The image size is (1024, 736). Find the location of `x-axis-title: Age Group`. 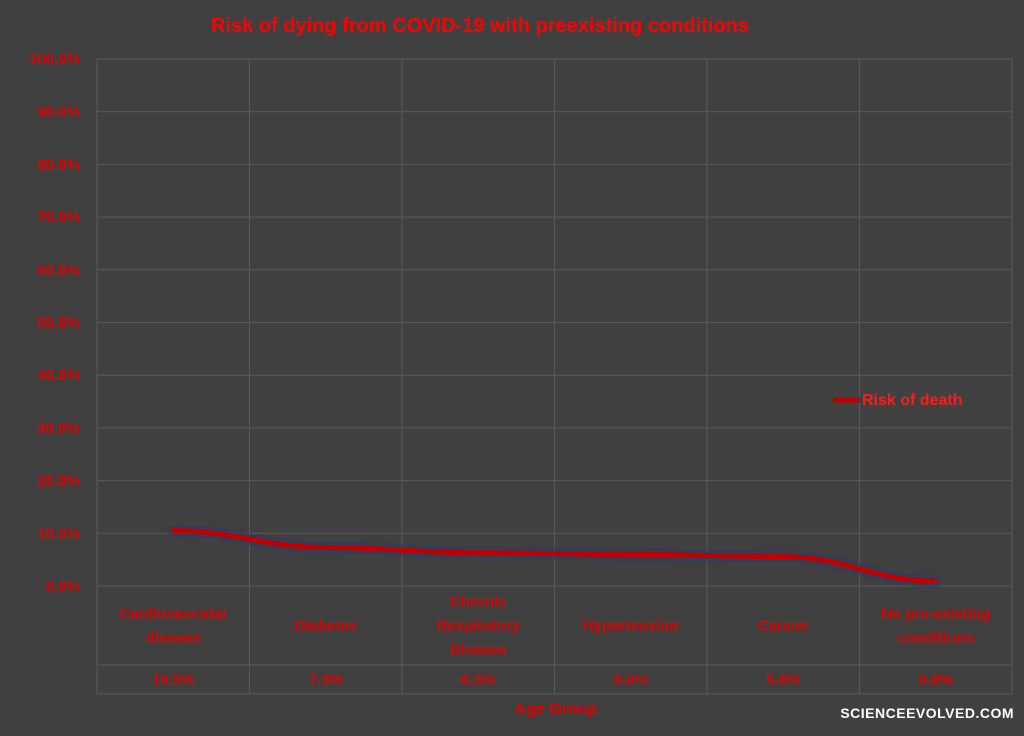

x-axis-title: Age Group is located at coordinates (556, 709).